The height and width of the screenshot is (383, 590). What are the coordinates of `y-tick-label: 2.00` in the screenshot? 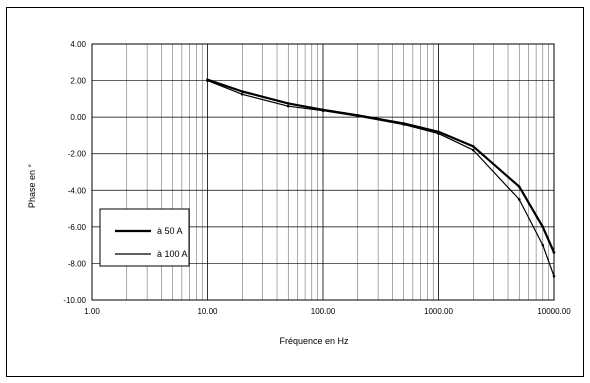 It's located at (78, 81).